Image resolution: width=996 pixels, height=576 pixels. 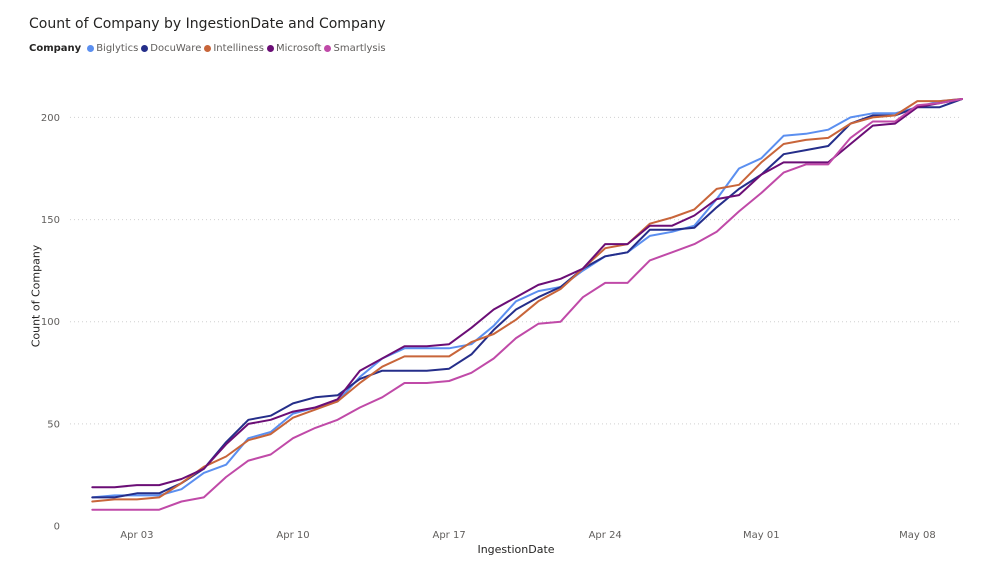 What do you see at coordinates (57, 527) in the screenshot?
I see `y-tick-label: 0` at bounding box center [57, 527].